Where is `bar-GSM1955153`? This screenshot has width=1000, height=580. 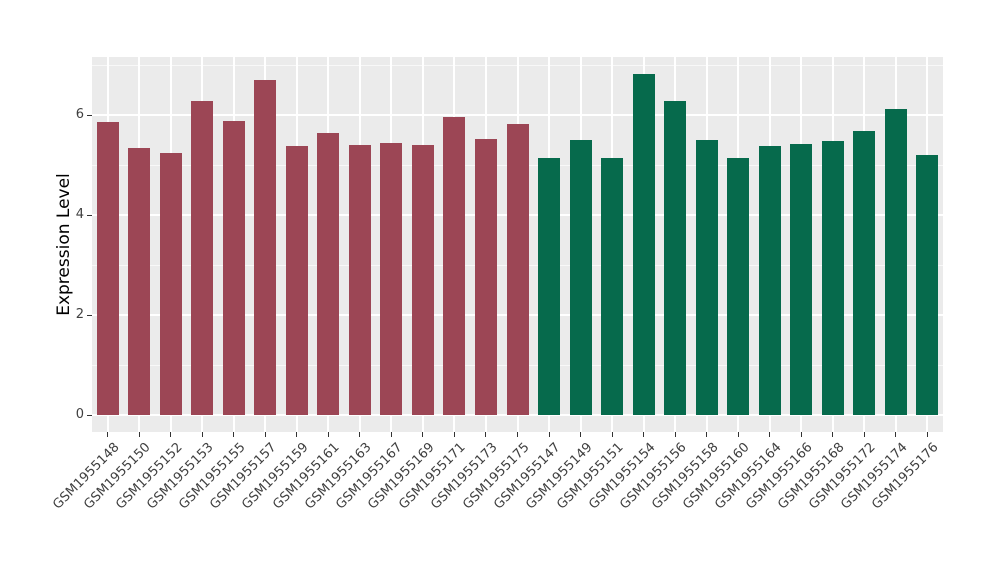
bar-GSM1955153 is located at coordinates (202, 258).